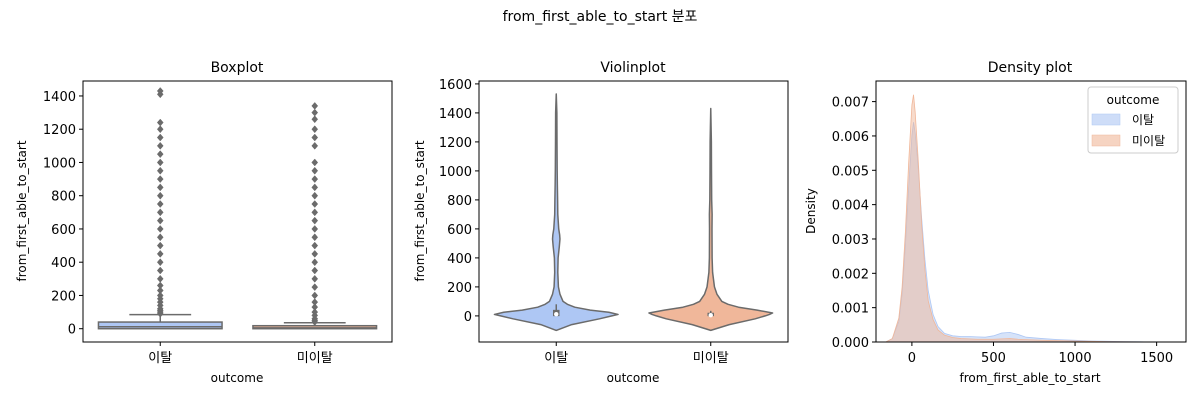 The width and height of the screenshot is (1200, 400). I want to click on boxplot-ylabel: from_first_able_to_start, so click(22, 210).